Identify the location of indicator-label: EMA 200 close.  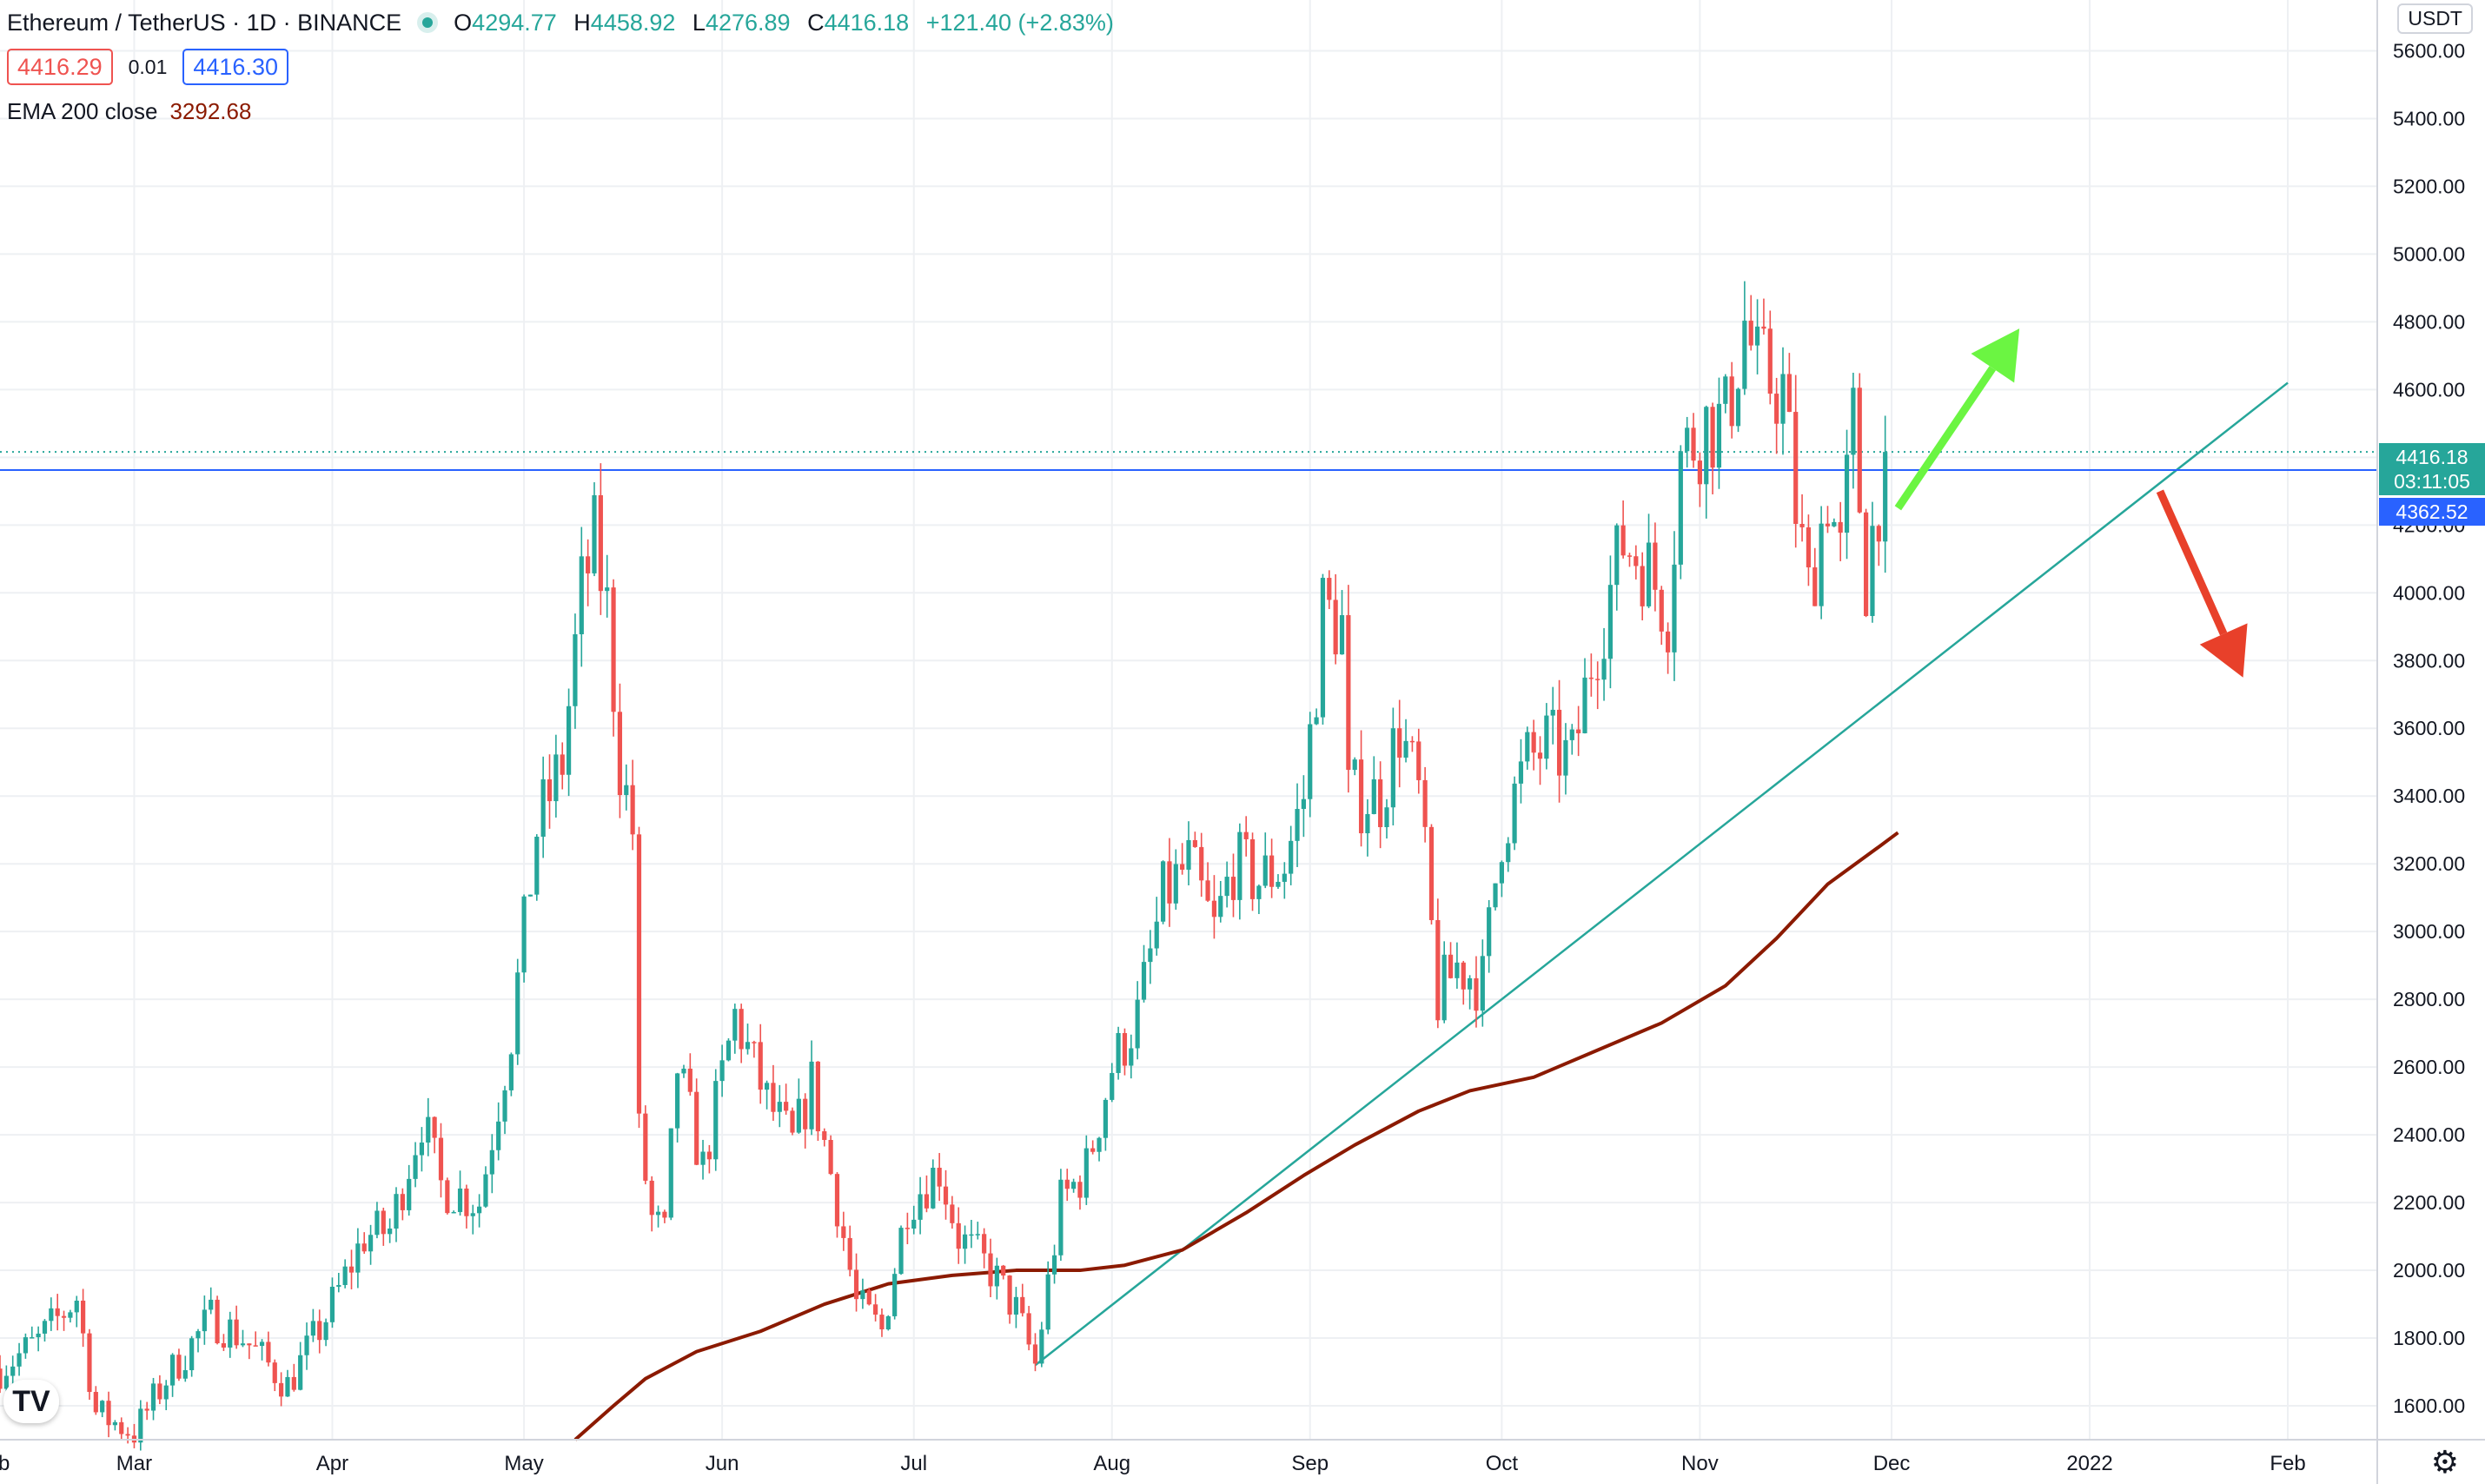
(82, 111).